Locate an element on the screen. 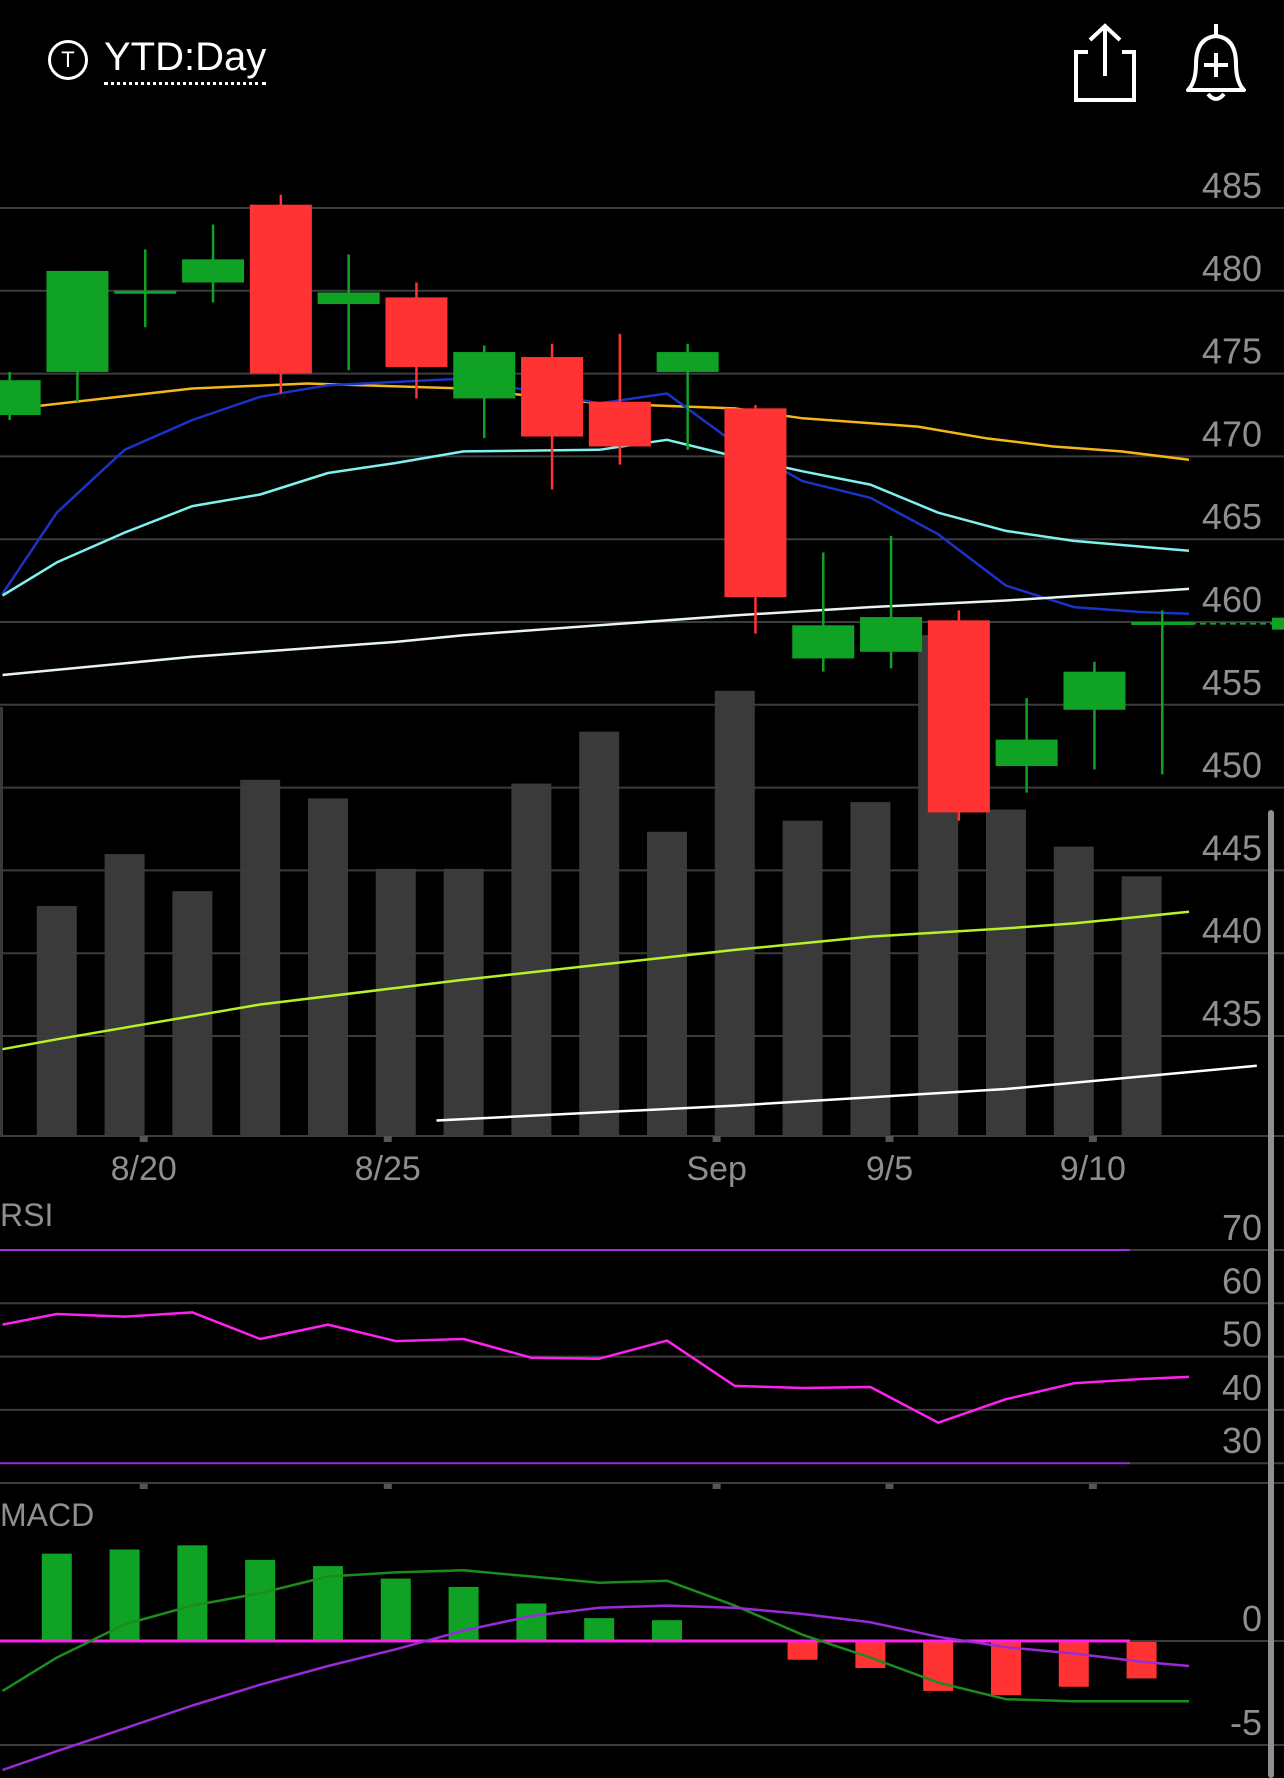 The height and width of the screenshot is (1778, 1284). bell-plus-icon is located at coordinates (1216, 62).